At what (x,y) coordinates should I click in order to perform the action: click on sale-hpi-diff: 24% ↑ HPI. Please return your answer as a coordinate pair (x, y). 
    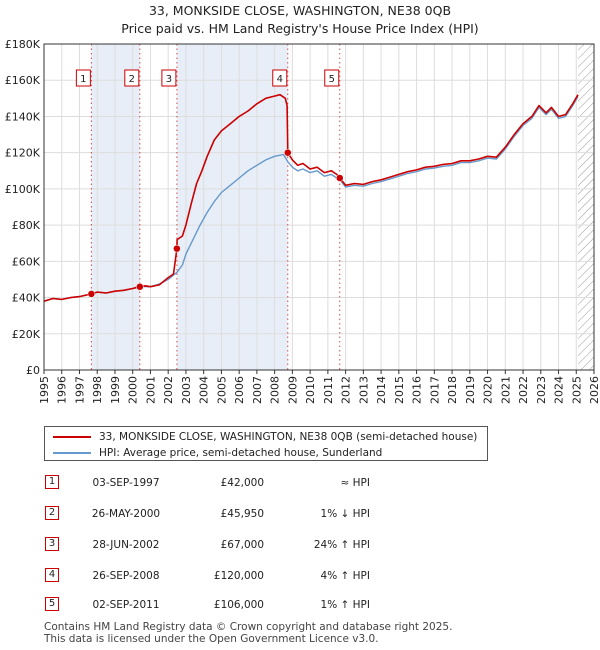
    Looking at the image, I should click on (341, 545).